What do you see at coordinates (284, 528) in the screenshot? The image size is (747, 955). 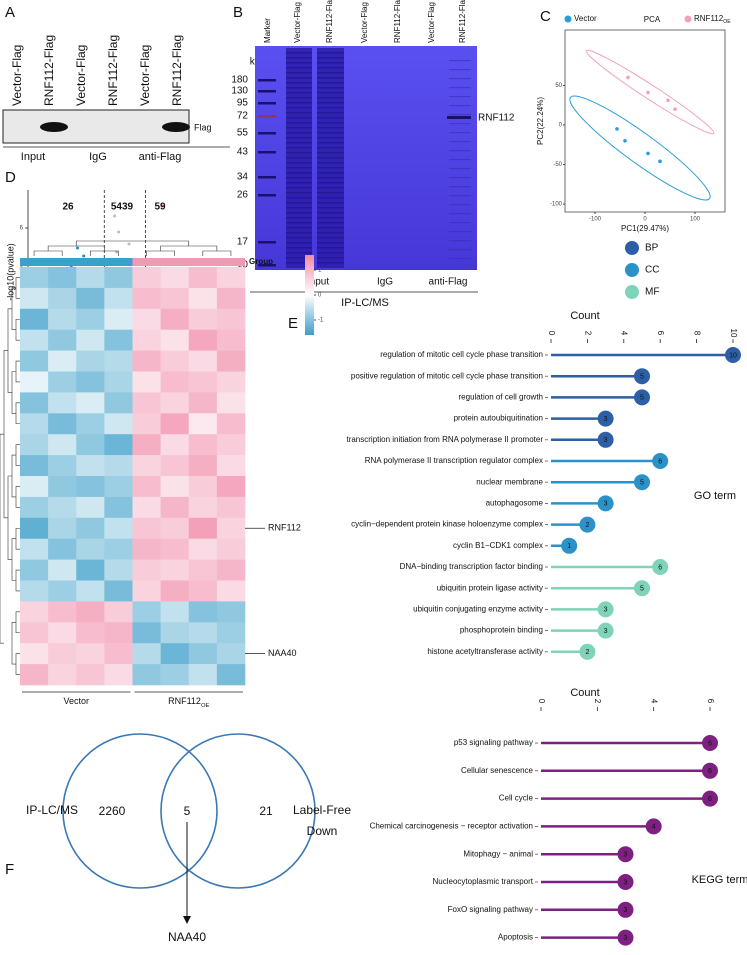 I see `row-label: RNF112` at bounding box center [284, 528].